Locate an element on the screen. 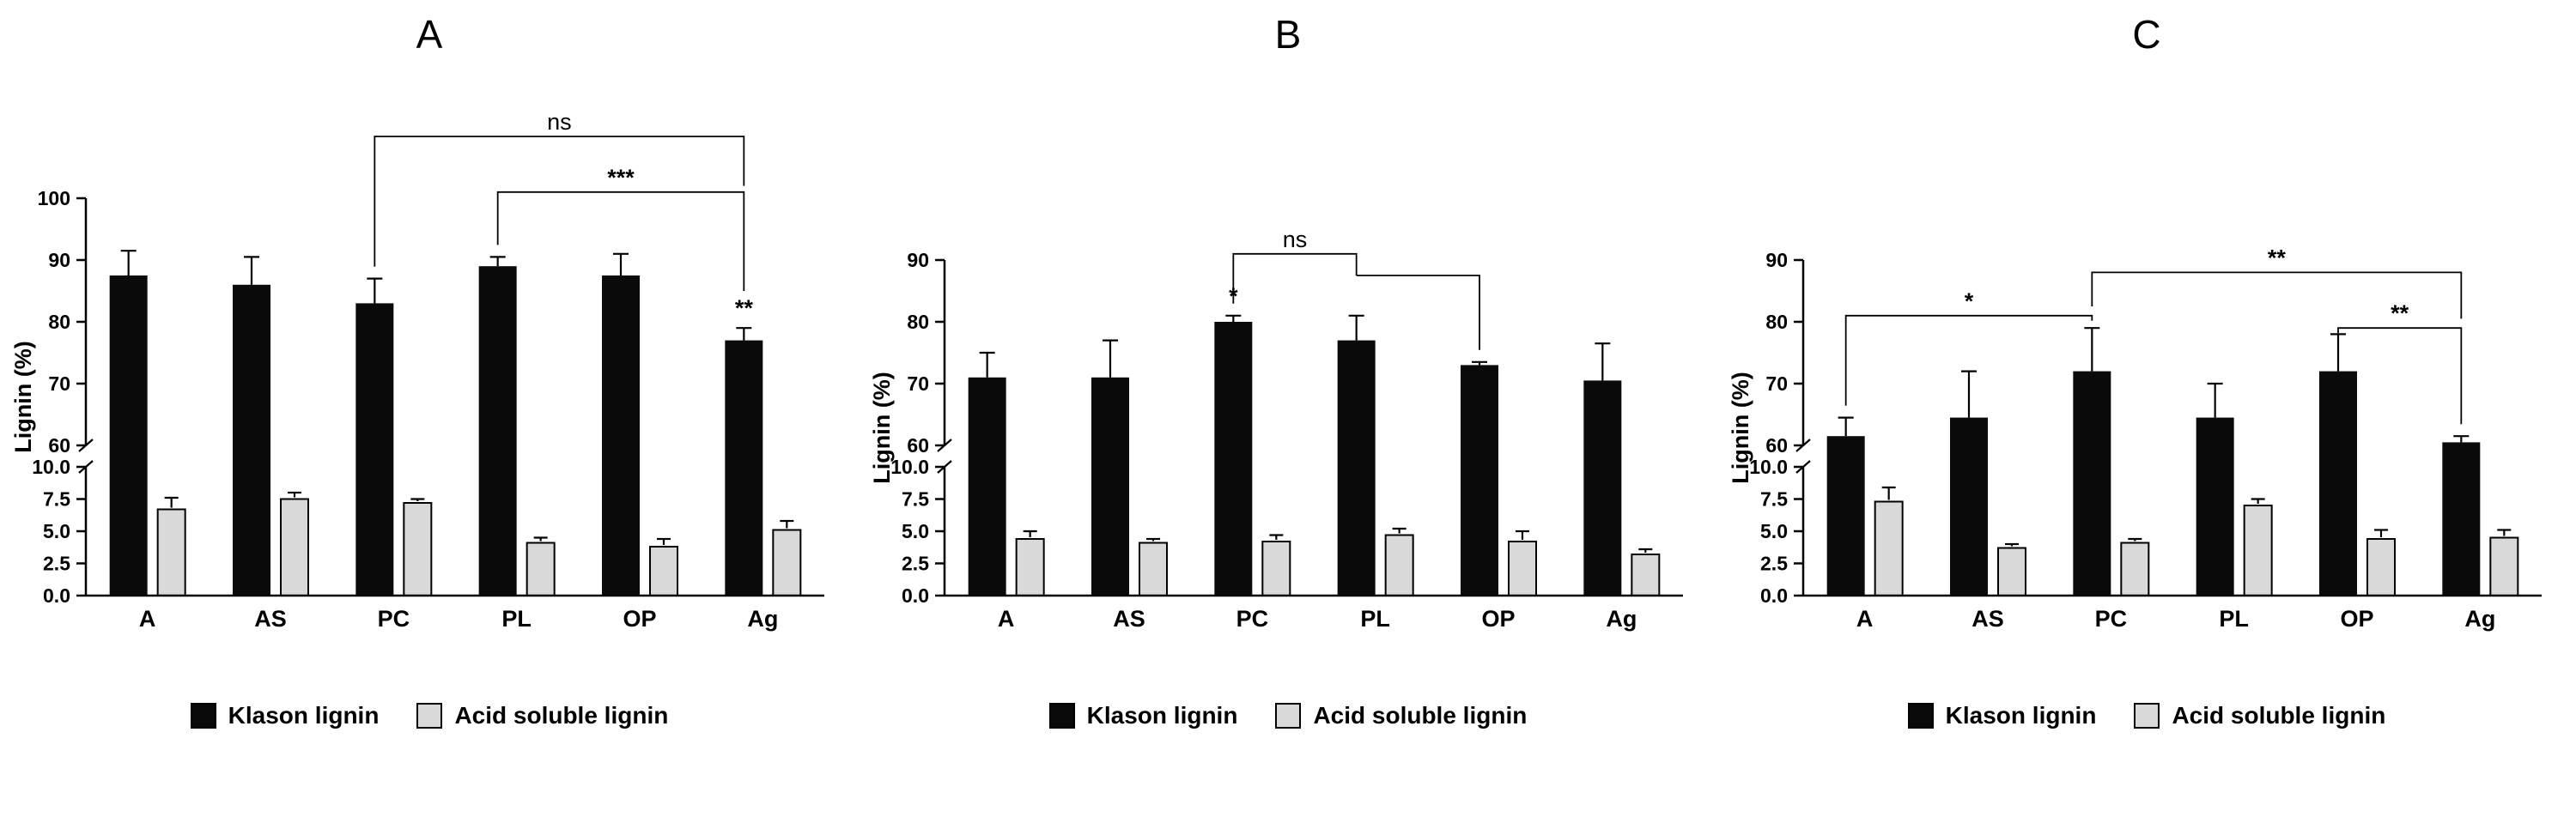 The image size is (2576, 817). panel-title-B: B is located at coordinates (1288, 34).